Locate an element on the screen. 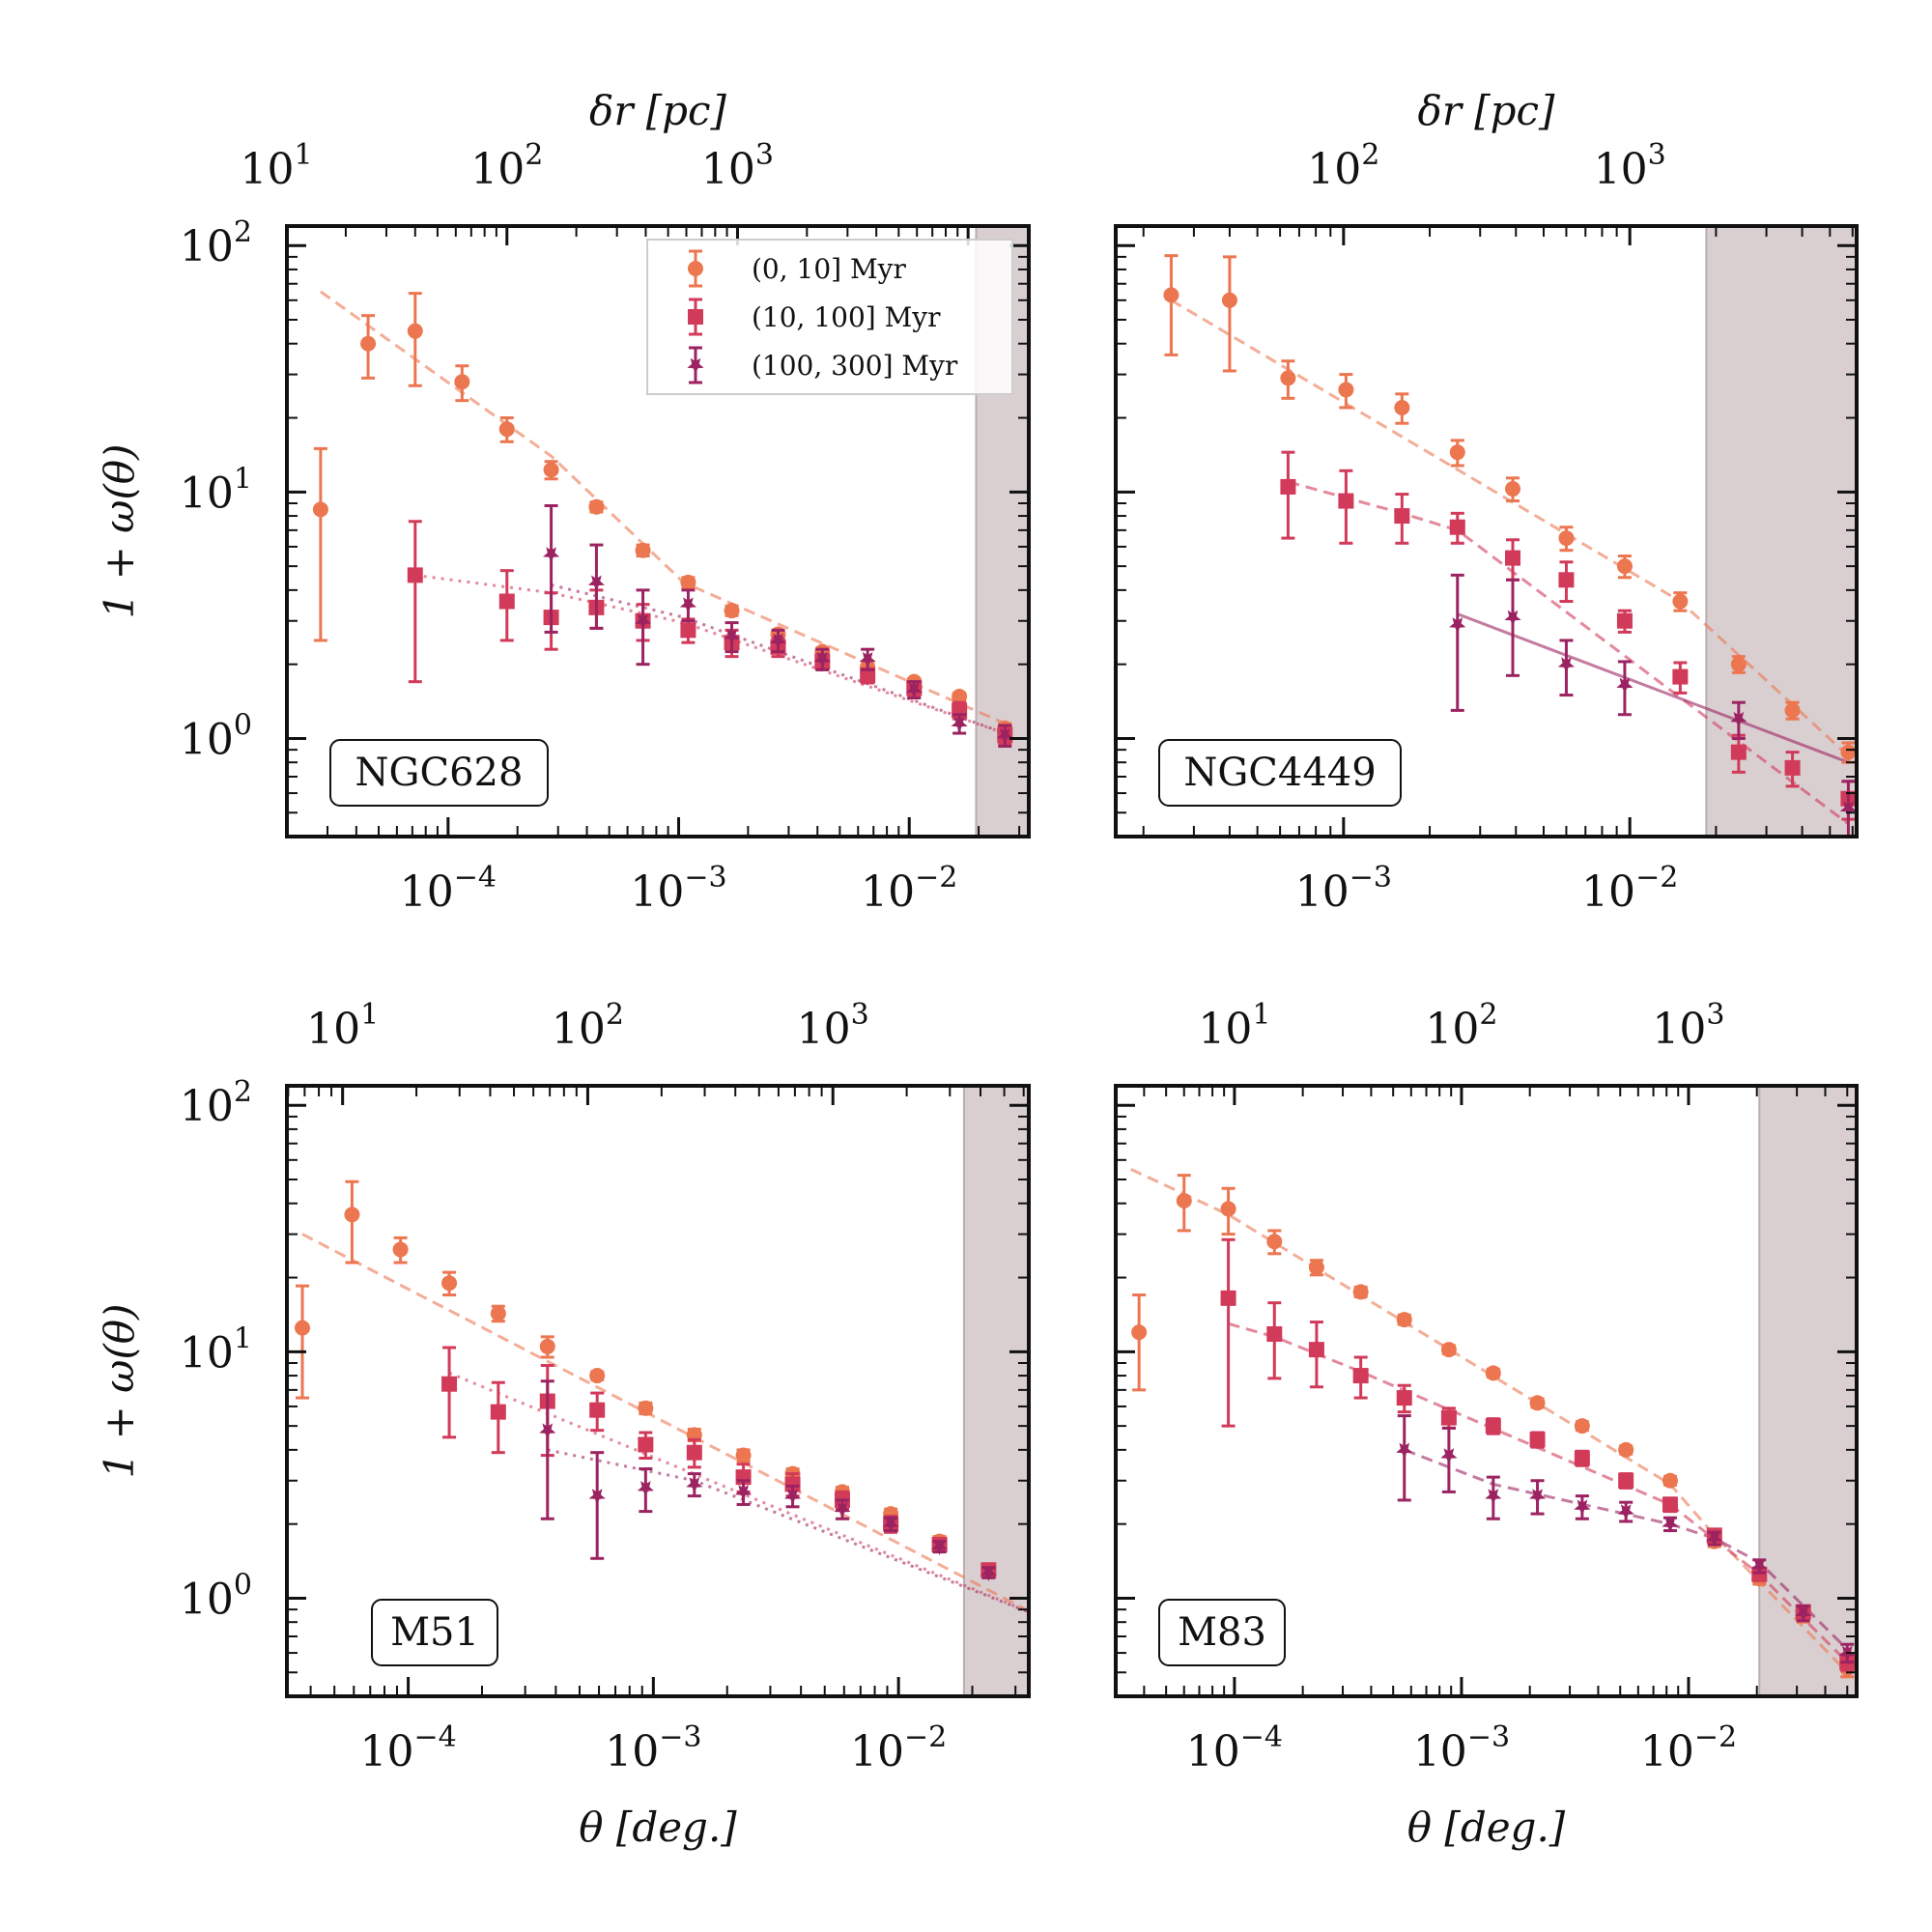 The width and height of the screenshot is (1932, 1932). legend-label: (10, 100] Myr is located at coordinates (846, 317).